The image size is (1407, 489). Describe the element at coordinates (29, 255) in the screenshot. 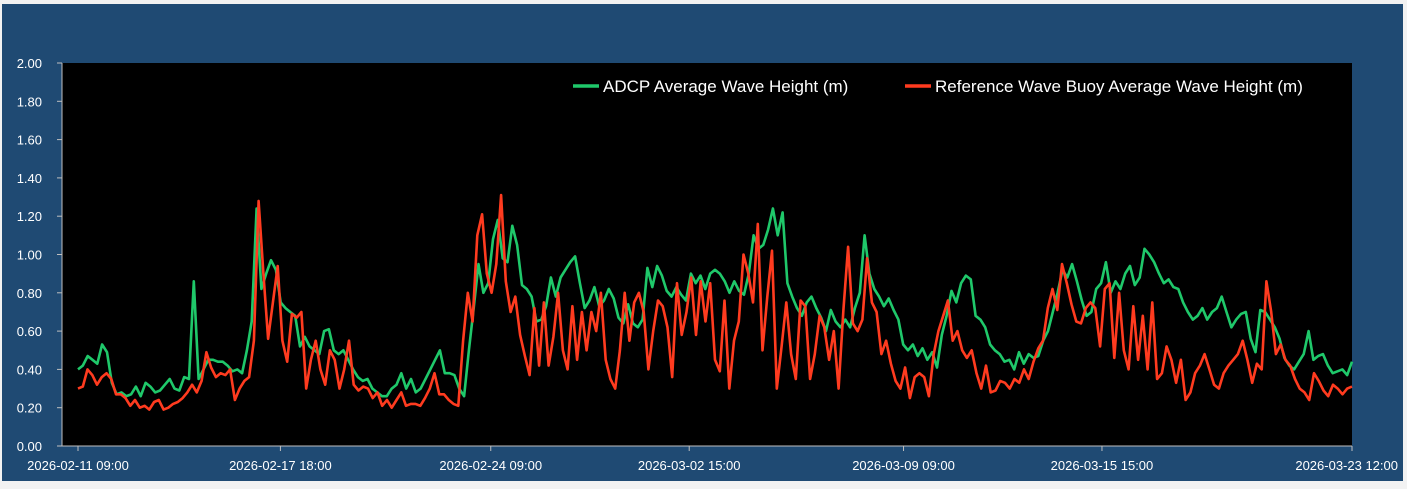

I see `y-tick-label: 1.00` at that location.